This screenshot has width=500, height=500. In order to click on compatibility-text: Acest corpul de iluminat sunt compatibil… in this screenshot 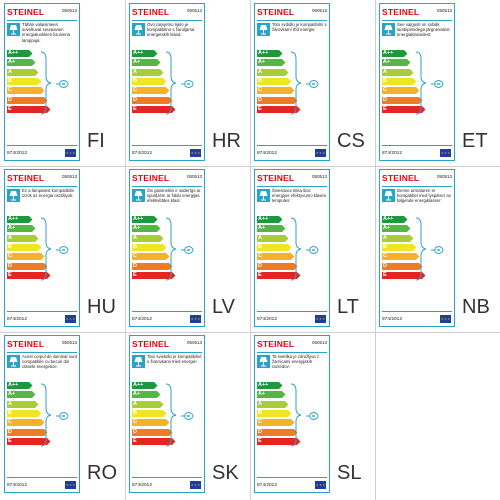, I will do `click(49, 362)`.